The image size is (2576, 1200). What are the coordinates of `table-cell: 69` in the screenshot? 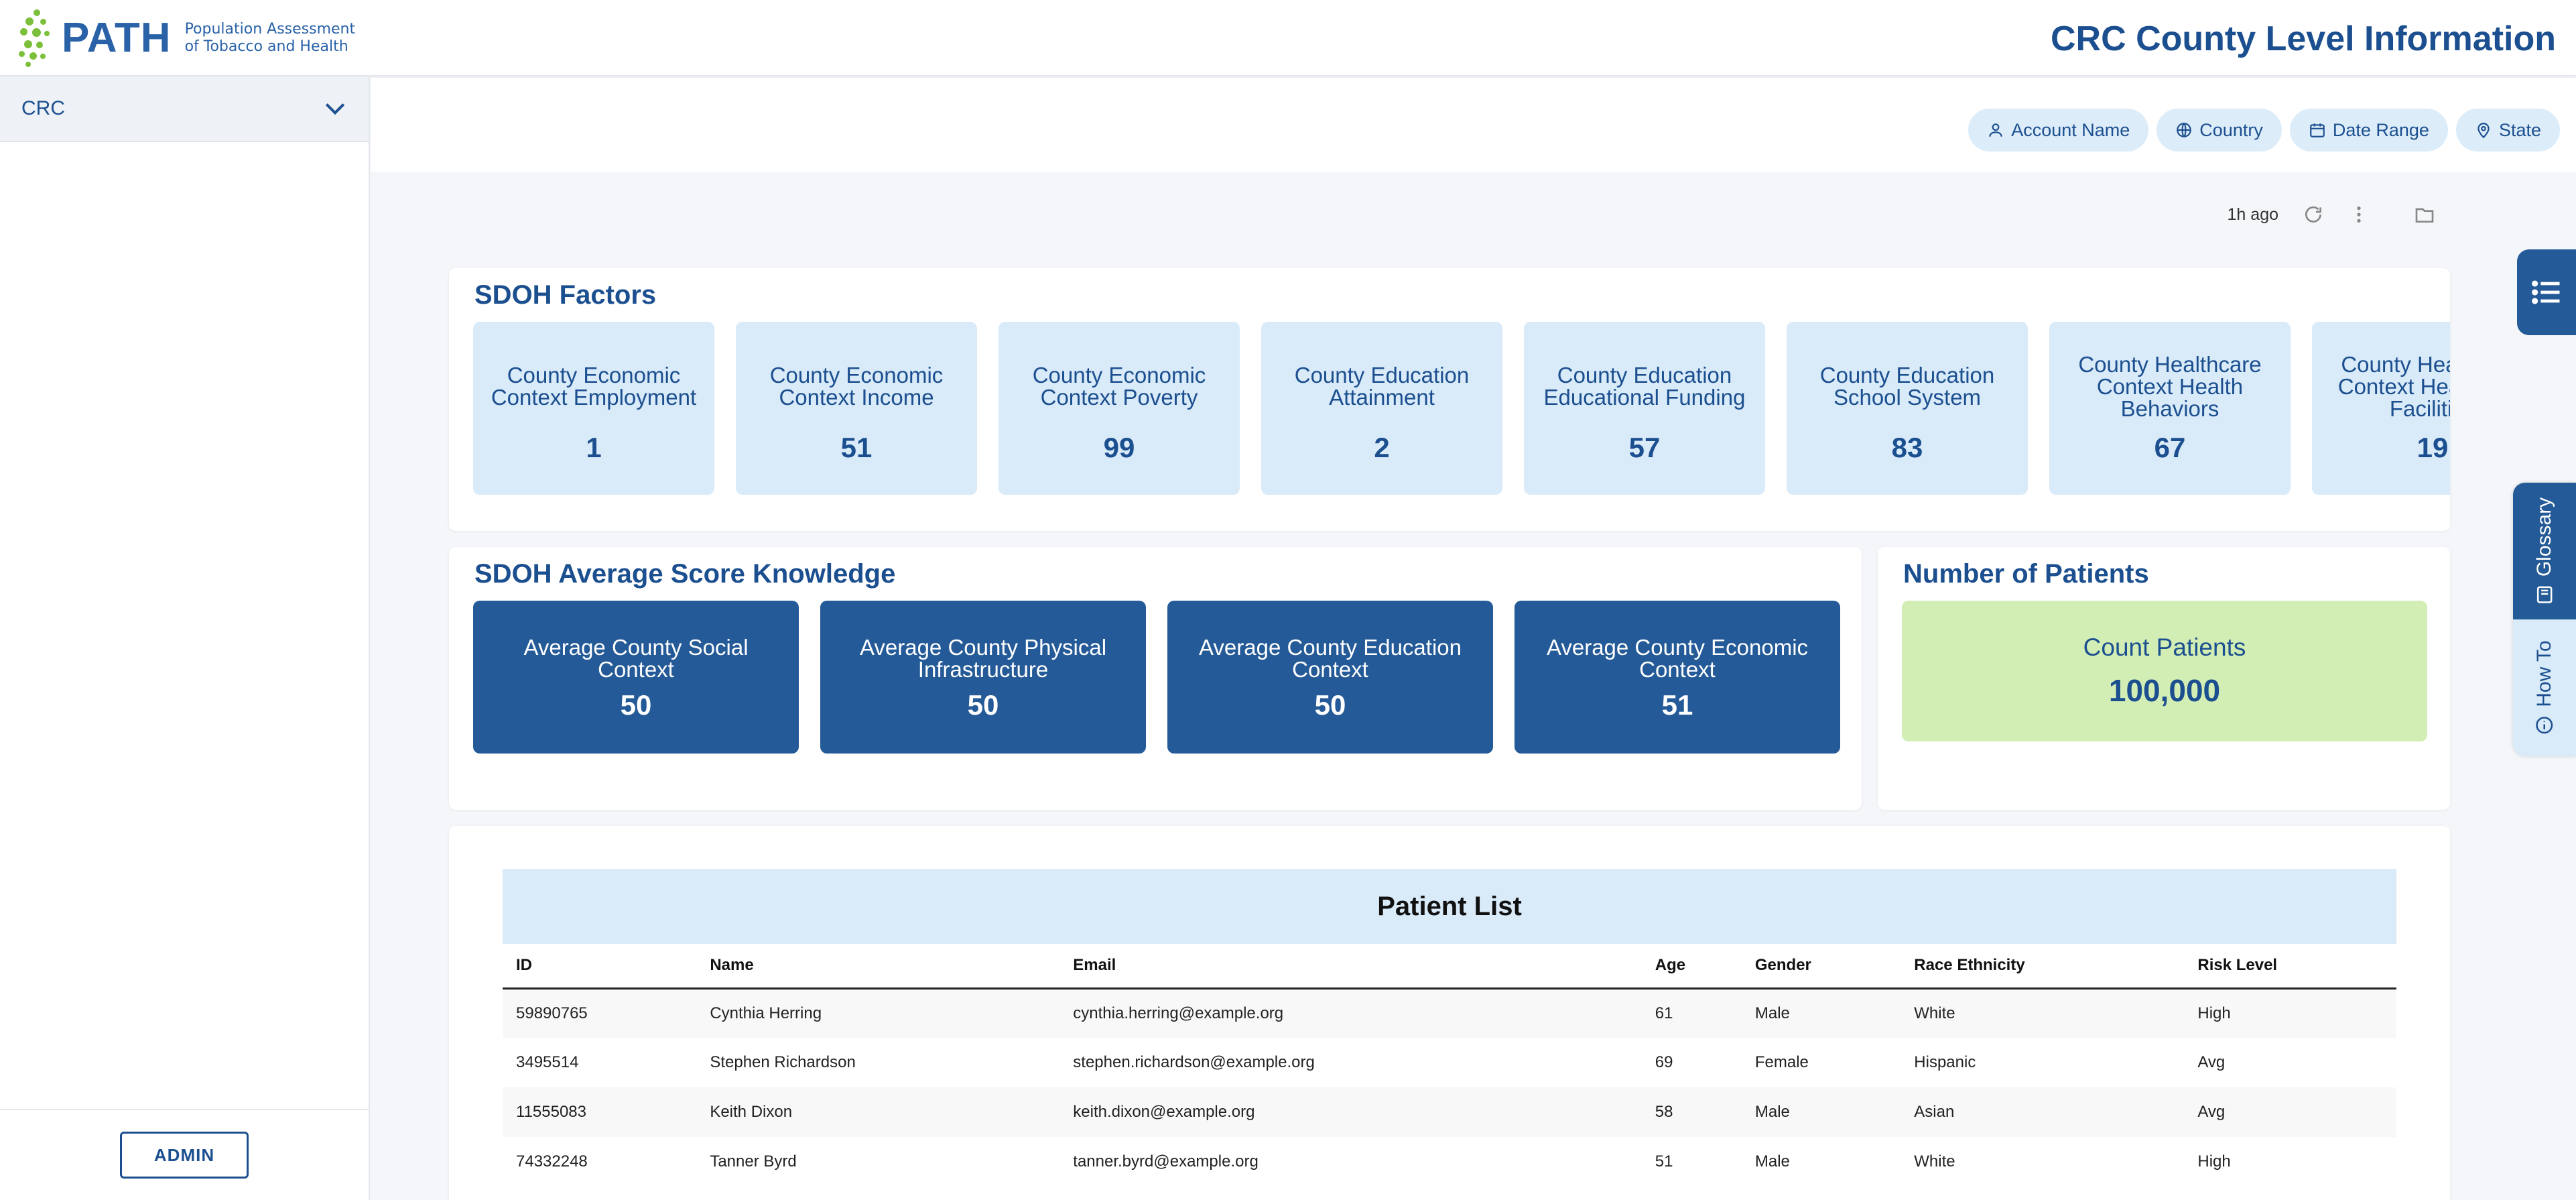 It's located at (1664, 1062).